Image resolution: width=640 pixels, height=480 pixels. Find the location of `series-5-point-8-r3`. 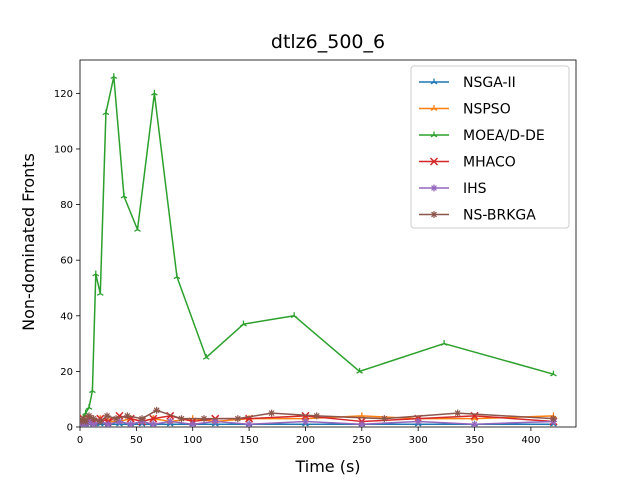

series-5-point-8-r3 is located at coordinates (127, 415).